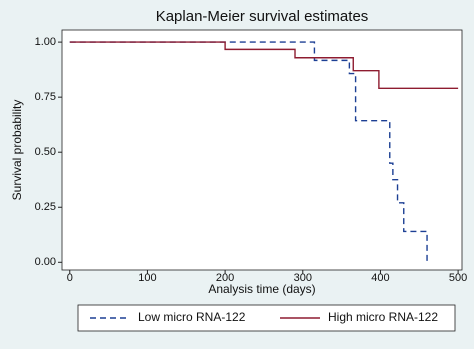 Image resolution: width=474 pixels, height=349 pixels. What do you see at coordinates (458, 278) in the screenshot?
I see `x-tick-label: 500` at bounding box center [458, 278].